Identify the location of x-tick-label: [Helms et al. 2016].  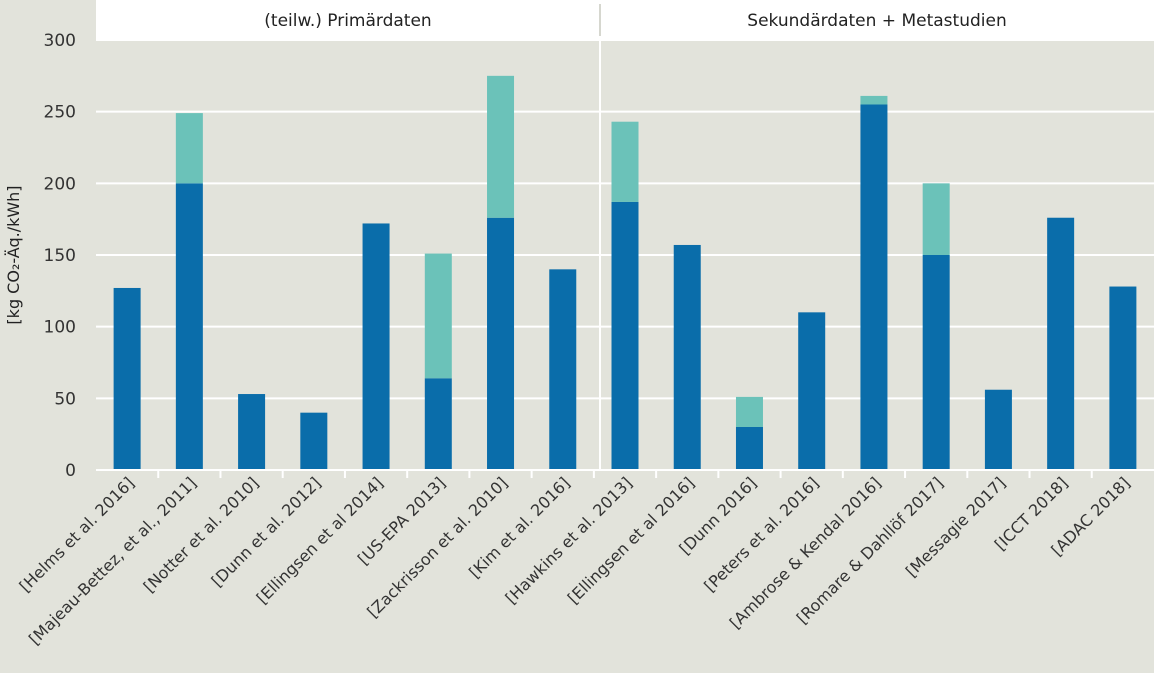
(77, 534).